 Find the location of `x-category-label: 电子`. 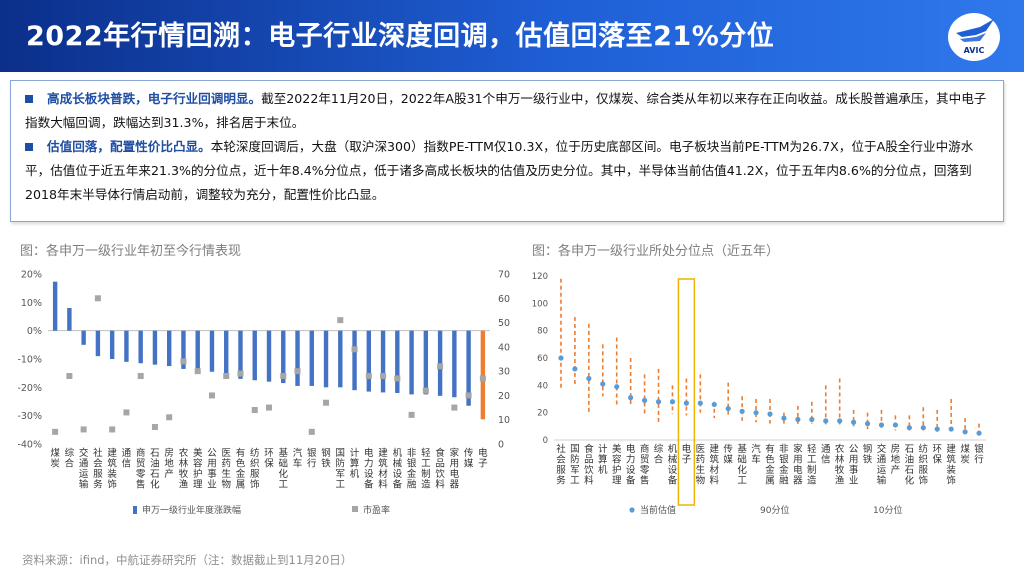

x-category-label: 电子 is located at coordinates (687, 454).